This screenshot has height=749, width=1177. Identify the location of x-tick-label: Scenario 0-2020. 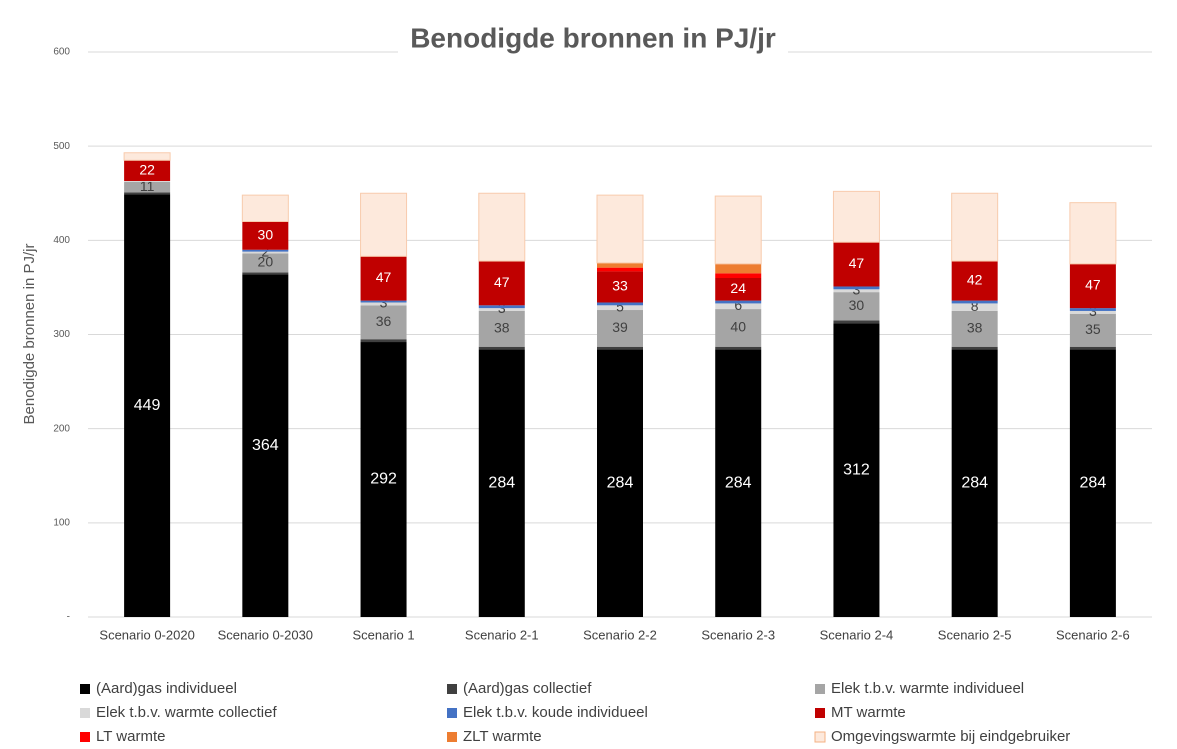
(146, 634).